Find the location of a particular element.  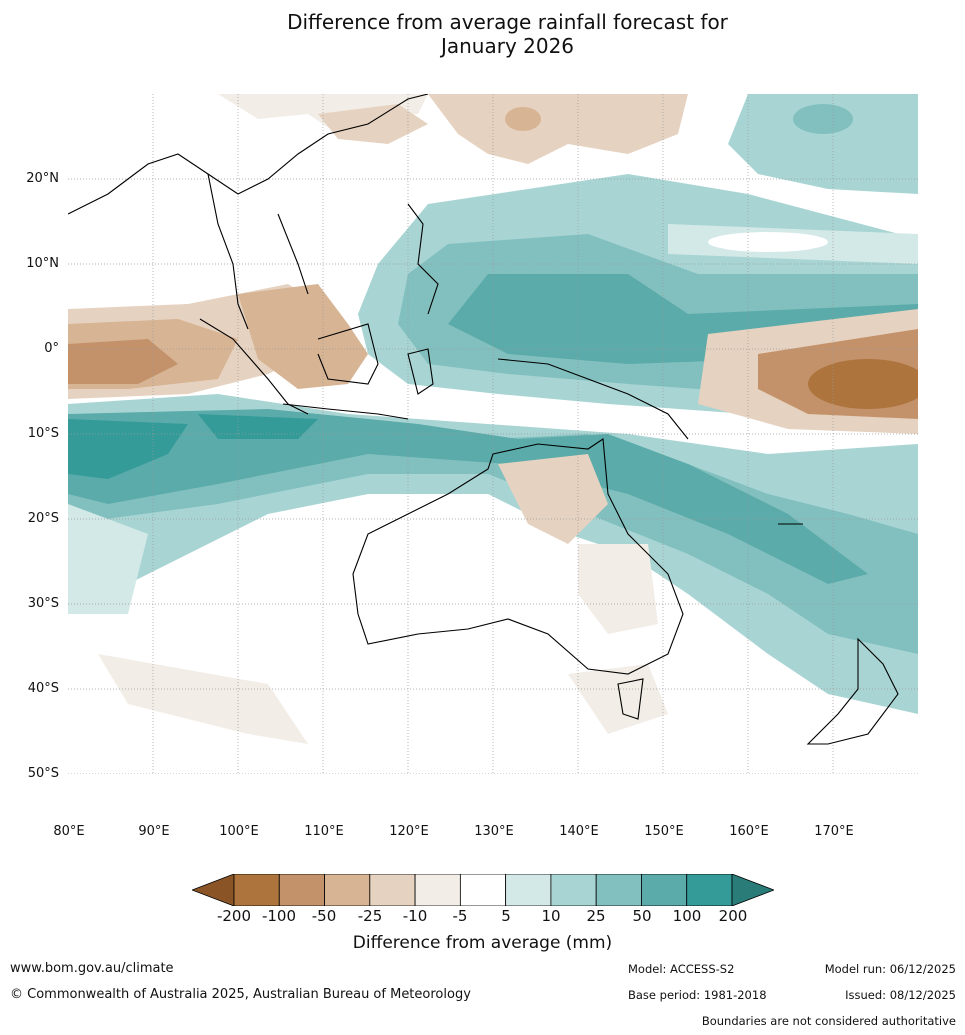

colorbar-tick: 10 is located at coordinates (551, 916).